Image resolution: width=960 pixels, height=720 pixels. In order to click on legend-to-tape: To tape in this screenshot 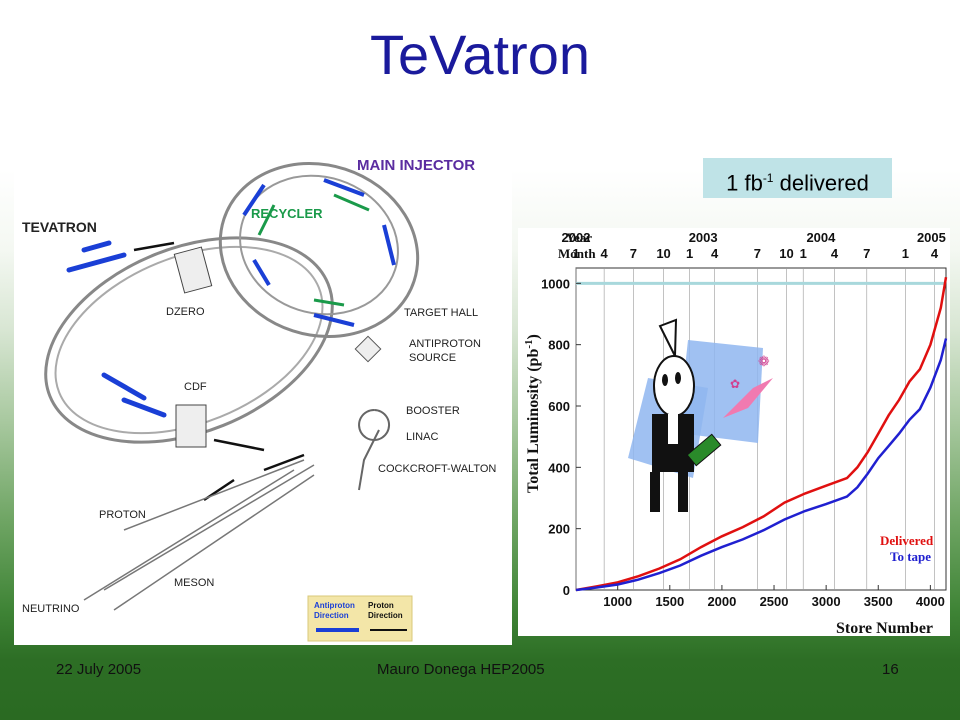, I will do `click(910, 556)`.